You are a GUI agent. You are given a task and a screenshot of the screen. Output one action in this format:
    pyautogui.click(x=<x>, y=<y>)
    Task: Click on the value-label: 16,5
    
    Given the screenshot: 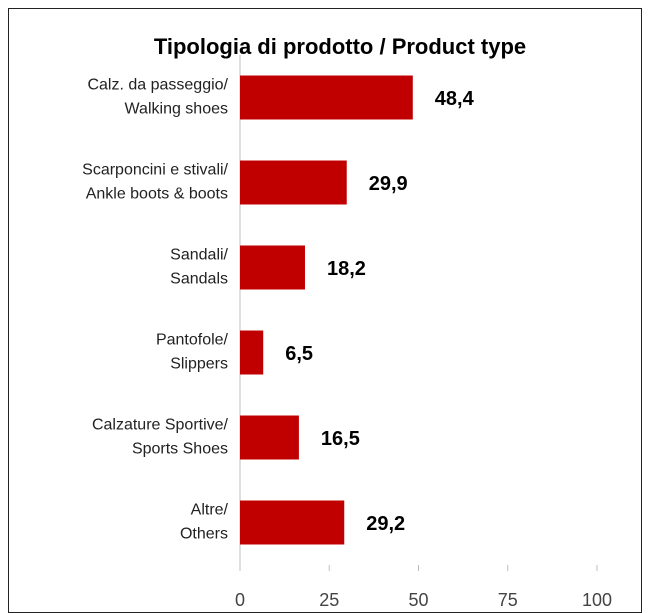 What is the action you would take?
    pyautogui.click(x=340, y=439)
    